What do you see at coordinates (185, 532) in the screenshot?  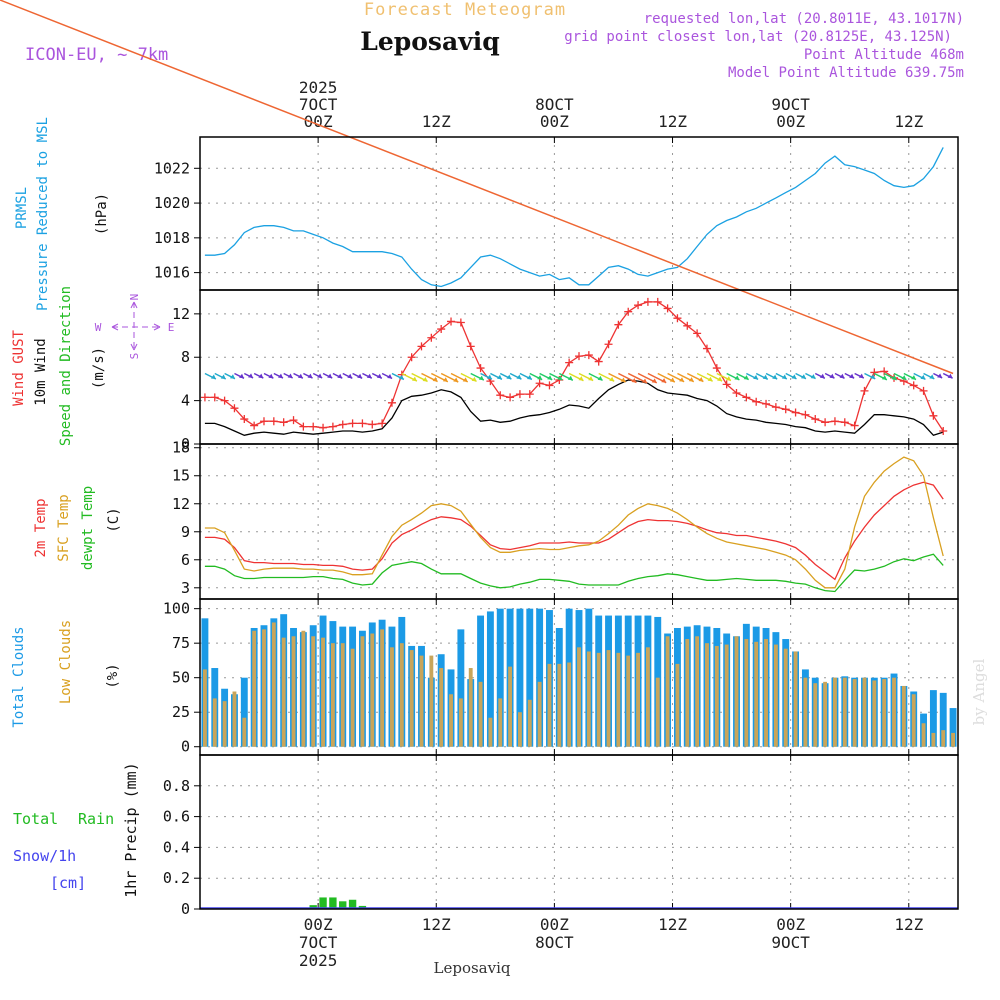 I see `y-tick-label: 9` at bounding box center [185, 532].